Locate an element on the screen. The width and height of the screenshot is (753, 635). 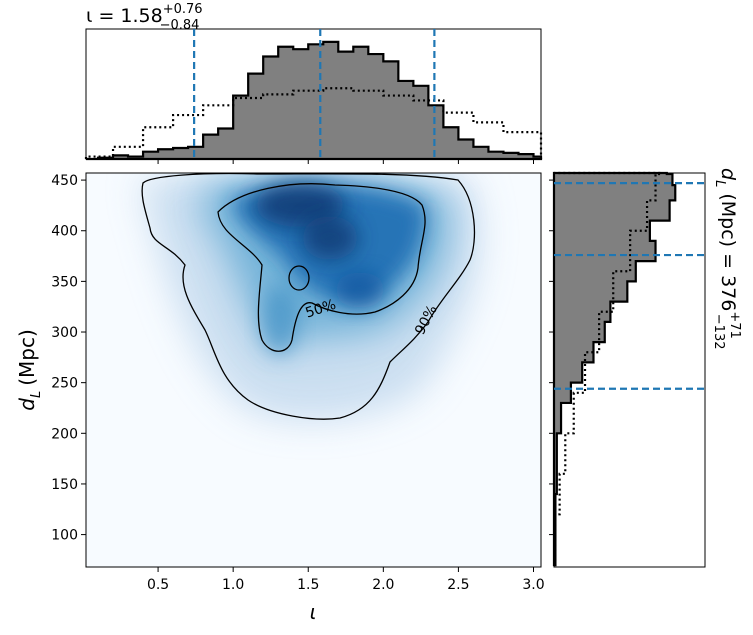
right-prior-histogram is located at coordinates (608, 369).